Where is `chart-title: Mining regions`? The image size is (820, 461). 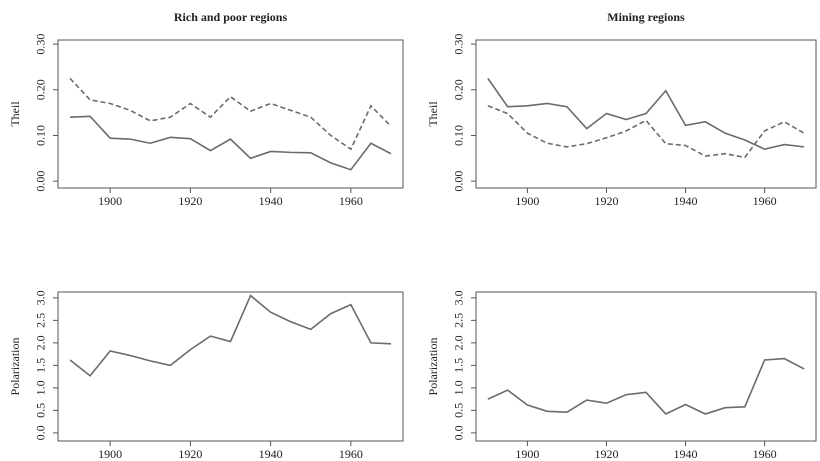 chart-title: Mining regions is located at coordinates (646, 17).